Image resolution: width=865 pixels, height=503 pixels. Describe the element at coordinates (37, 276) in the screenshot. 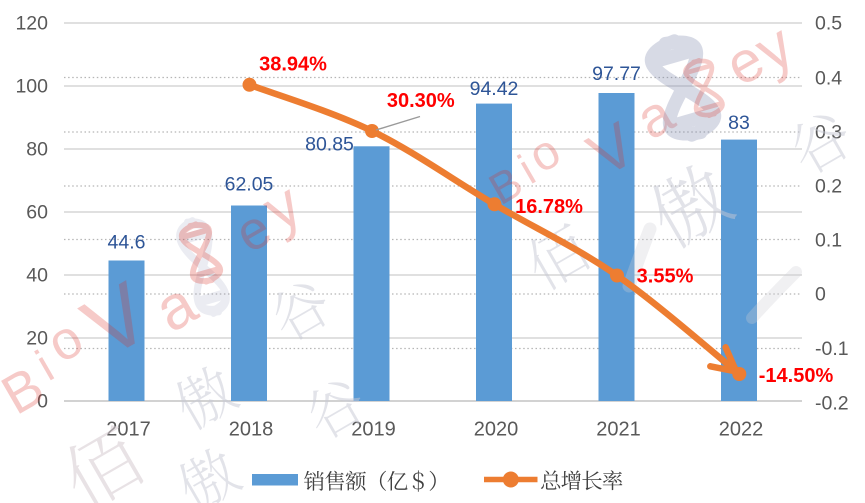

I see `svg-text: 40` at that location.